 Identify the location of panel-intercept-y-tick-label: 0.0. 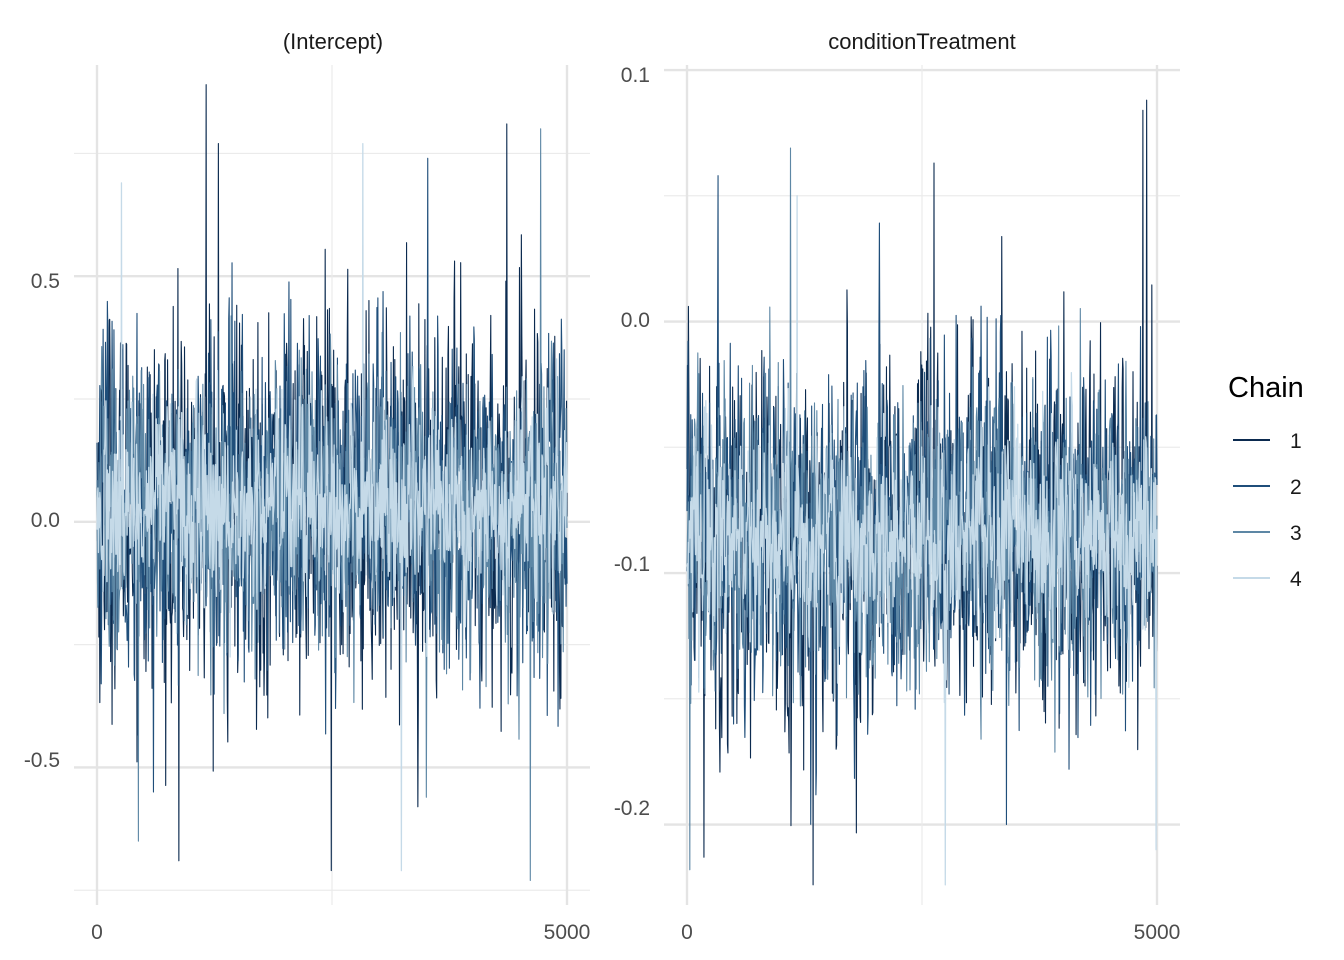
(45, 520).